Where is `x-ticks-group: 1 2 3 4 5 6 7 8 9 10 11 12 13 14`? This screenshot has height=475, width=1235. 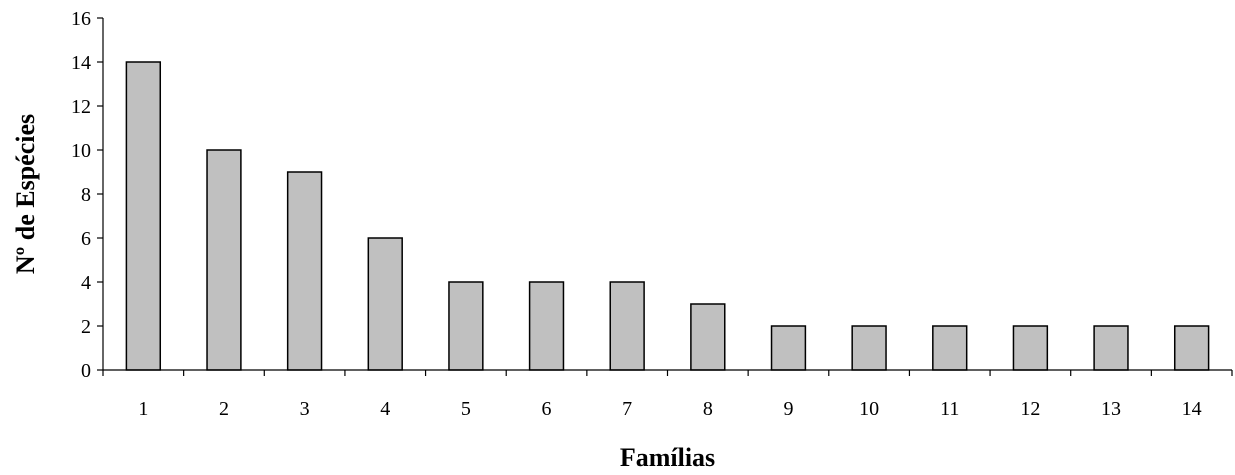
x-ticks-group: 1 2 3 4 5 6 7 8 9 10 11 12 13 14 is located at coordinates (667, 395).